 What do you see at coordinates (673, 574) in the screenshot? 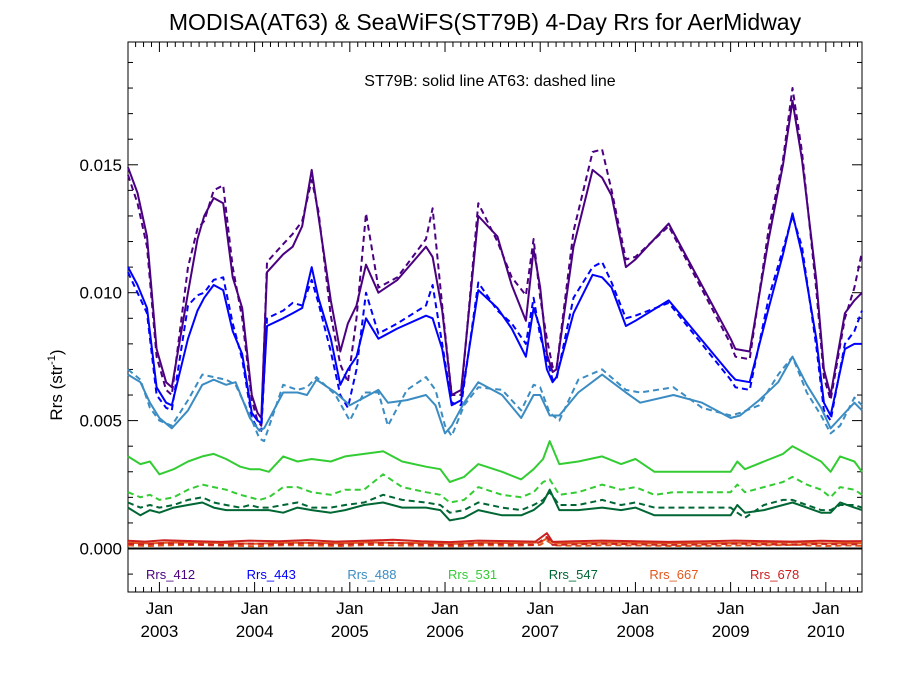
I see `legend-item: Rrs_667` at bounding box center [673, 574].